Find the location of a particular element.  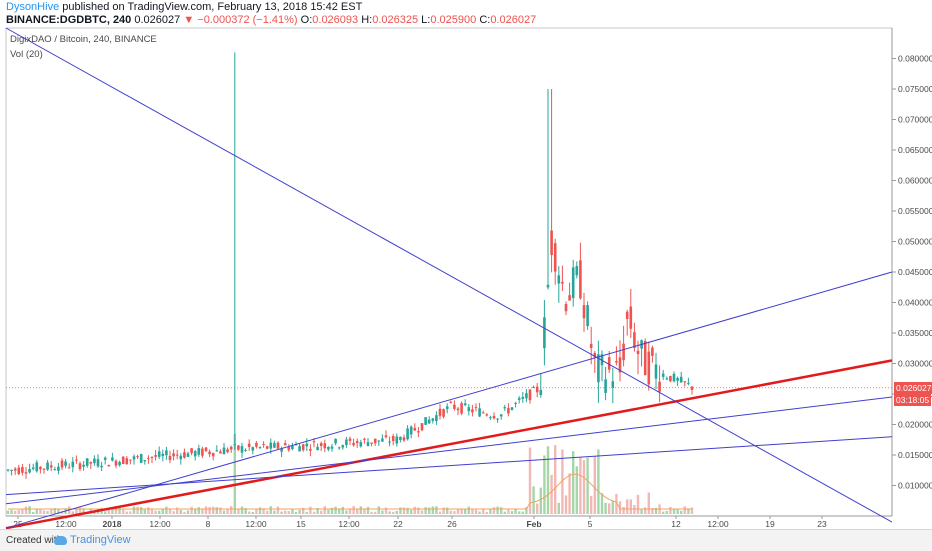

y-tick-label: 0.080000 is located at coordinates (915, 59).